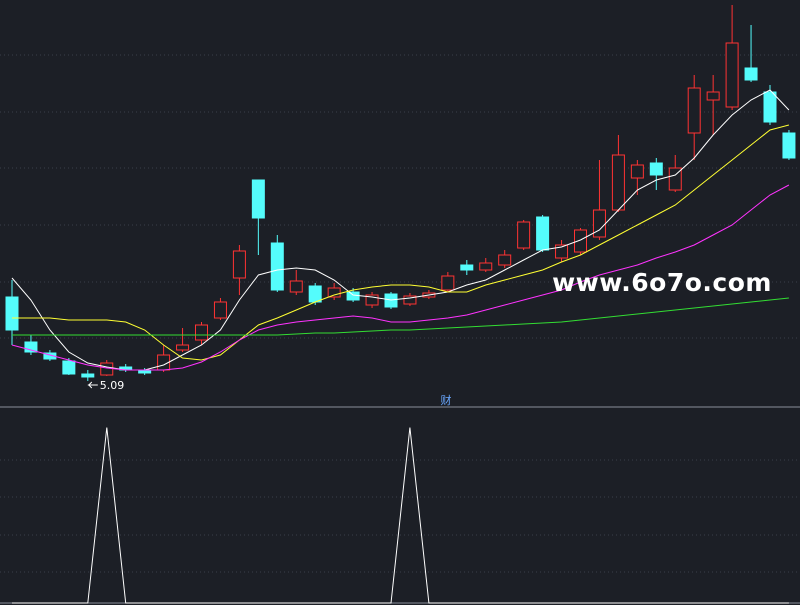  I want to click on indicator-line, so click(400, 316).